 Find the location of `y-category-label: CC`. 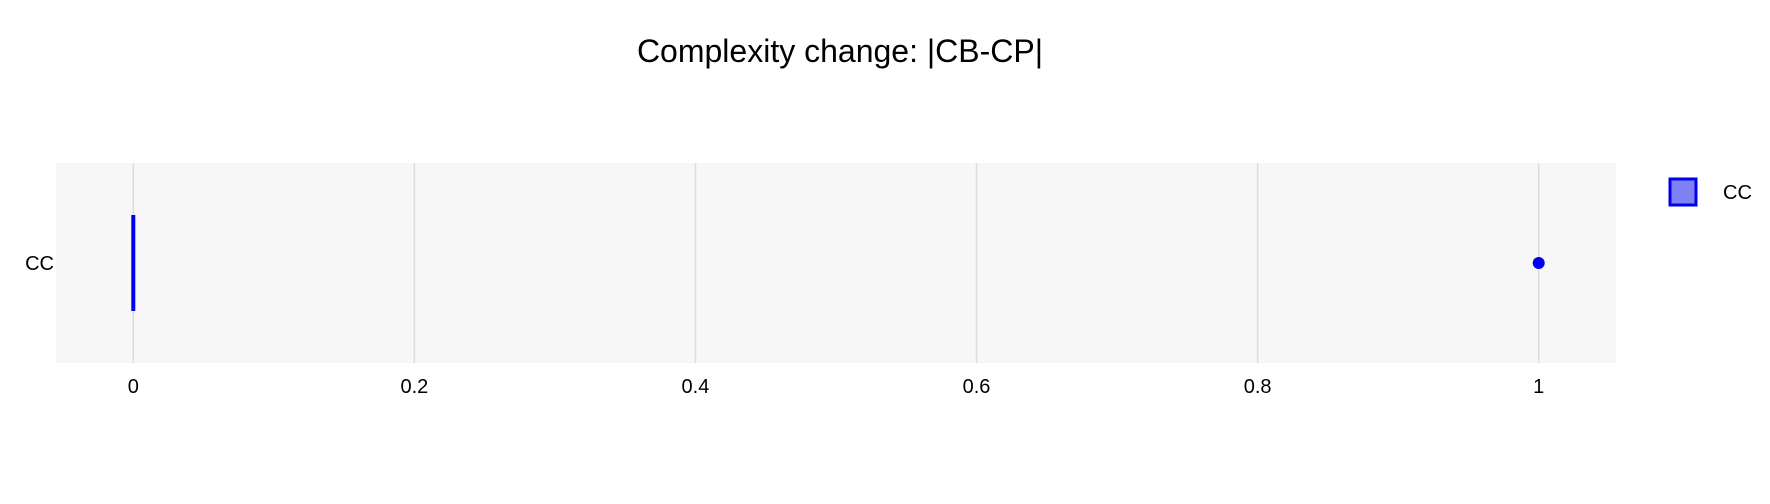

y-category-label: CC is located at coordinates (39, 264).